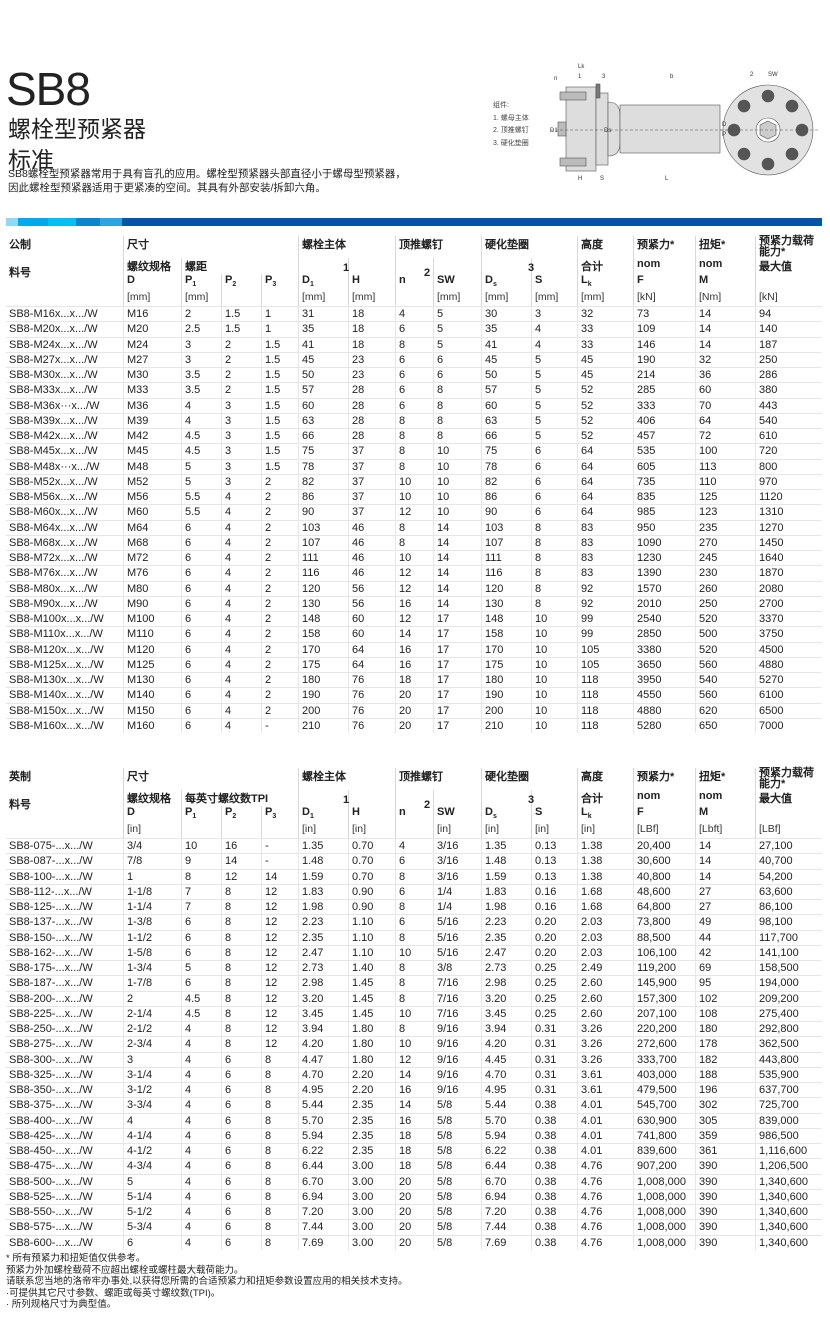  I want to click on cell-torque-m: 60, so click(725, 390).